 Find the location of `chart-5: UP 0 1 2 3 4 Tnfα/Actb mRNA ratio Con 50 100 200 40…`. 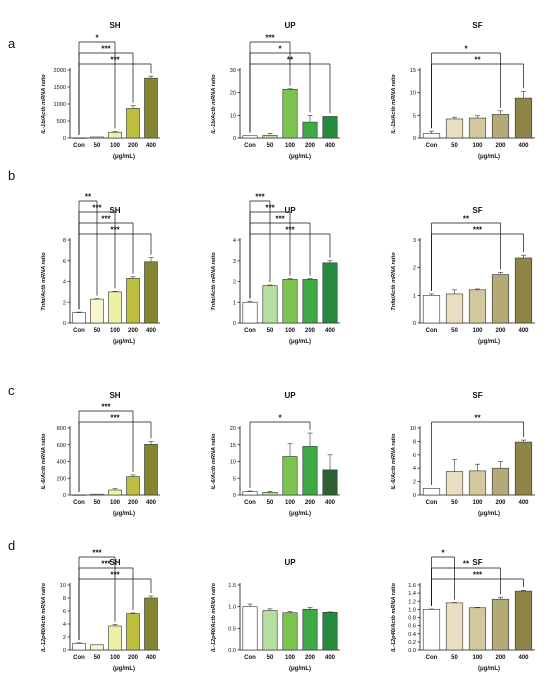

chart-5: UP 0 1 2 3 4 Tnfα/Actb mRNA ratio Con 50 100 200 40… is located at coordinates (275, 269).